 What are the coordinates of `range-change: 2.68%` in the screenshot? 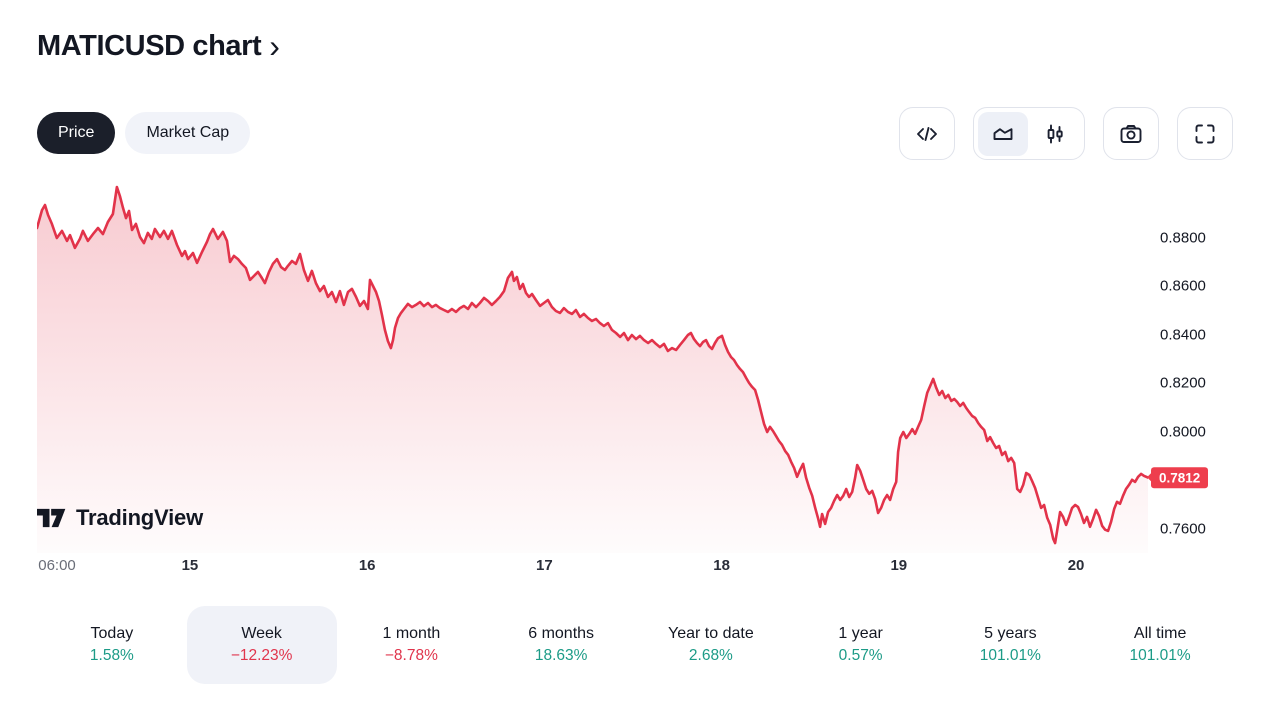 It's located at (710, 655).